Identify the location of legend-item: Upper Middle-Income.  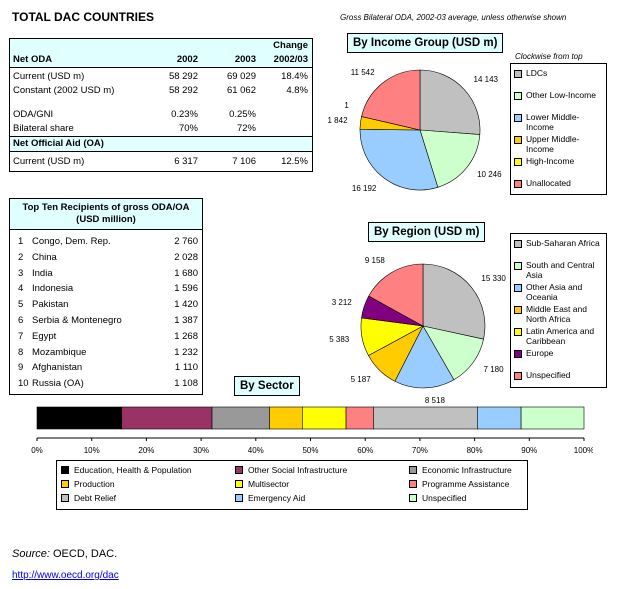
(557, 144).